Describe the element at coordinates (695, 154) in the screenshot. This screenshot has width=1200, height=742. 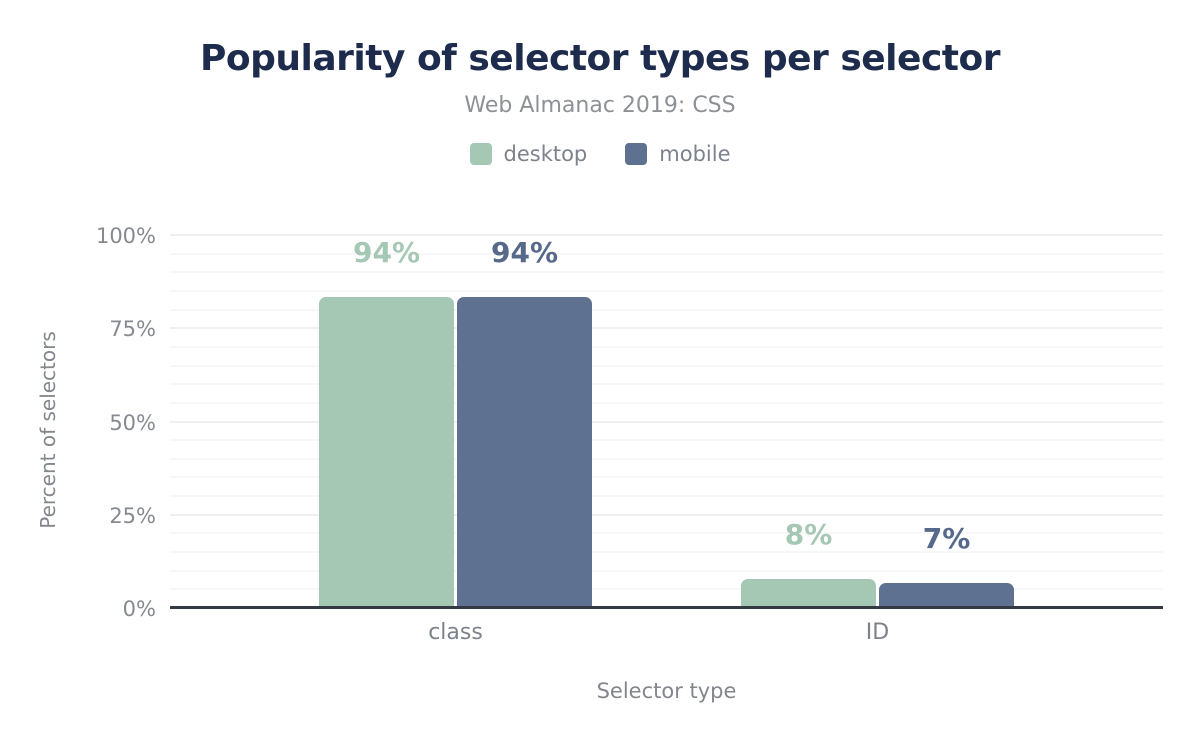
I see `legend-label: mobile` at that location.